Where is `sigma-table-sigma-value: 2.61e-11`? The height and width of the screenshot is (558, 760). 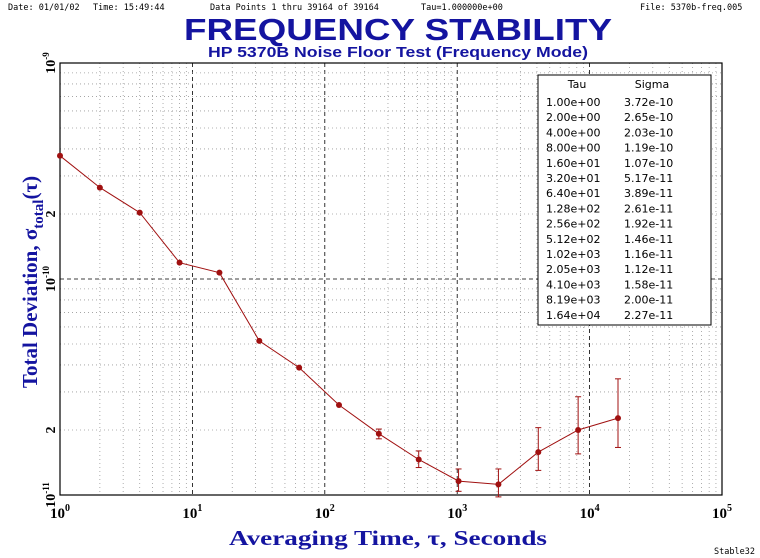 sigma-table-sigma-value: 2.61e-11 is located at coordinates (648, 208).